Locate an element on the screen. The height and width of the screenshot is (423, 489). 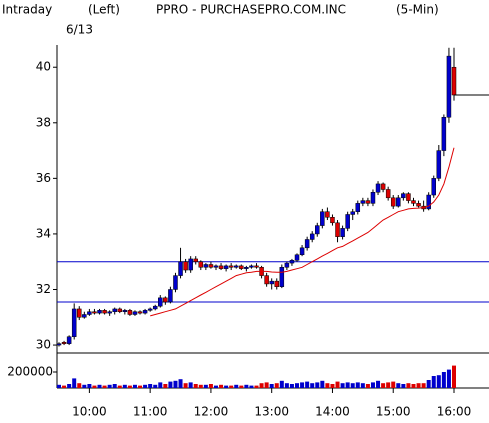
title-part: (5-Min) is located at coordinates (417, 10).